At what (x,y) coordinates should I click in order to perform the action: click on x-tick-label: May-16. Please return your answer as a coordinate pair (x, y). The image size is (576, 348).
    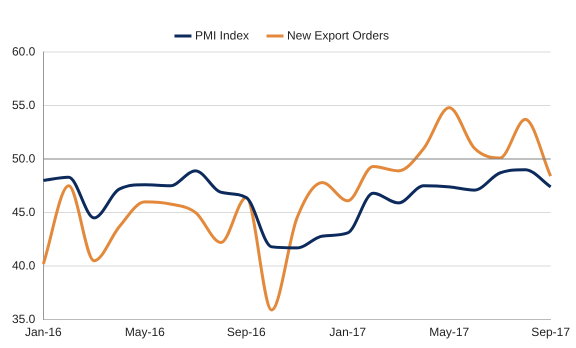
    Looking at the image, I should click on (145, 332).